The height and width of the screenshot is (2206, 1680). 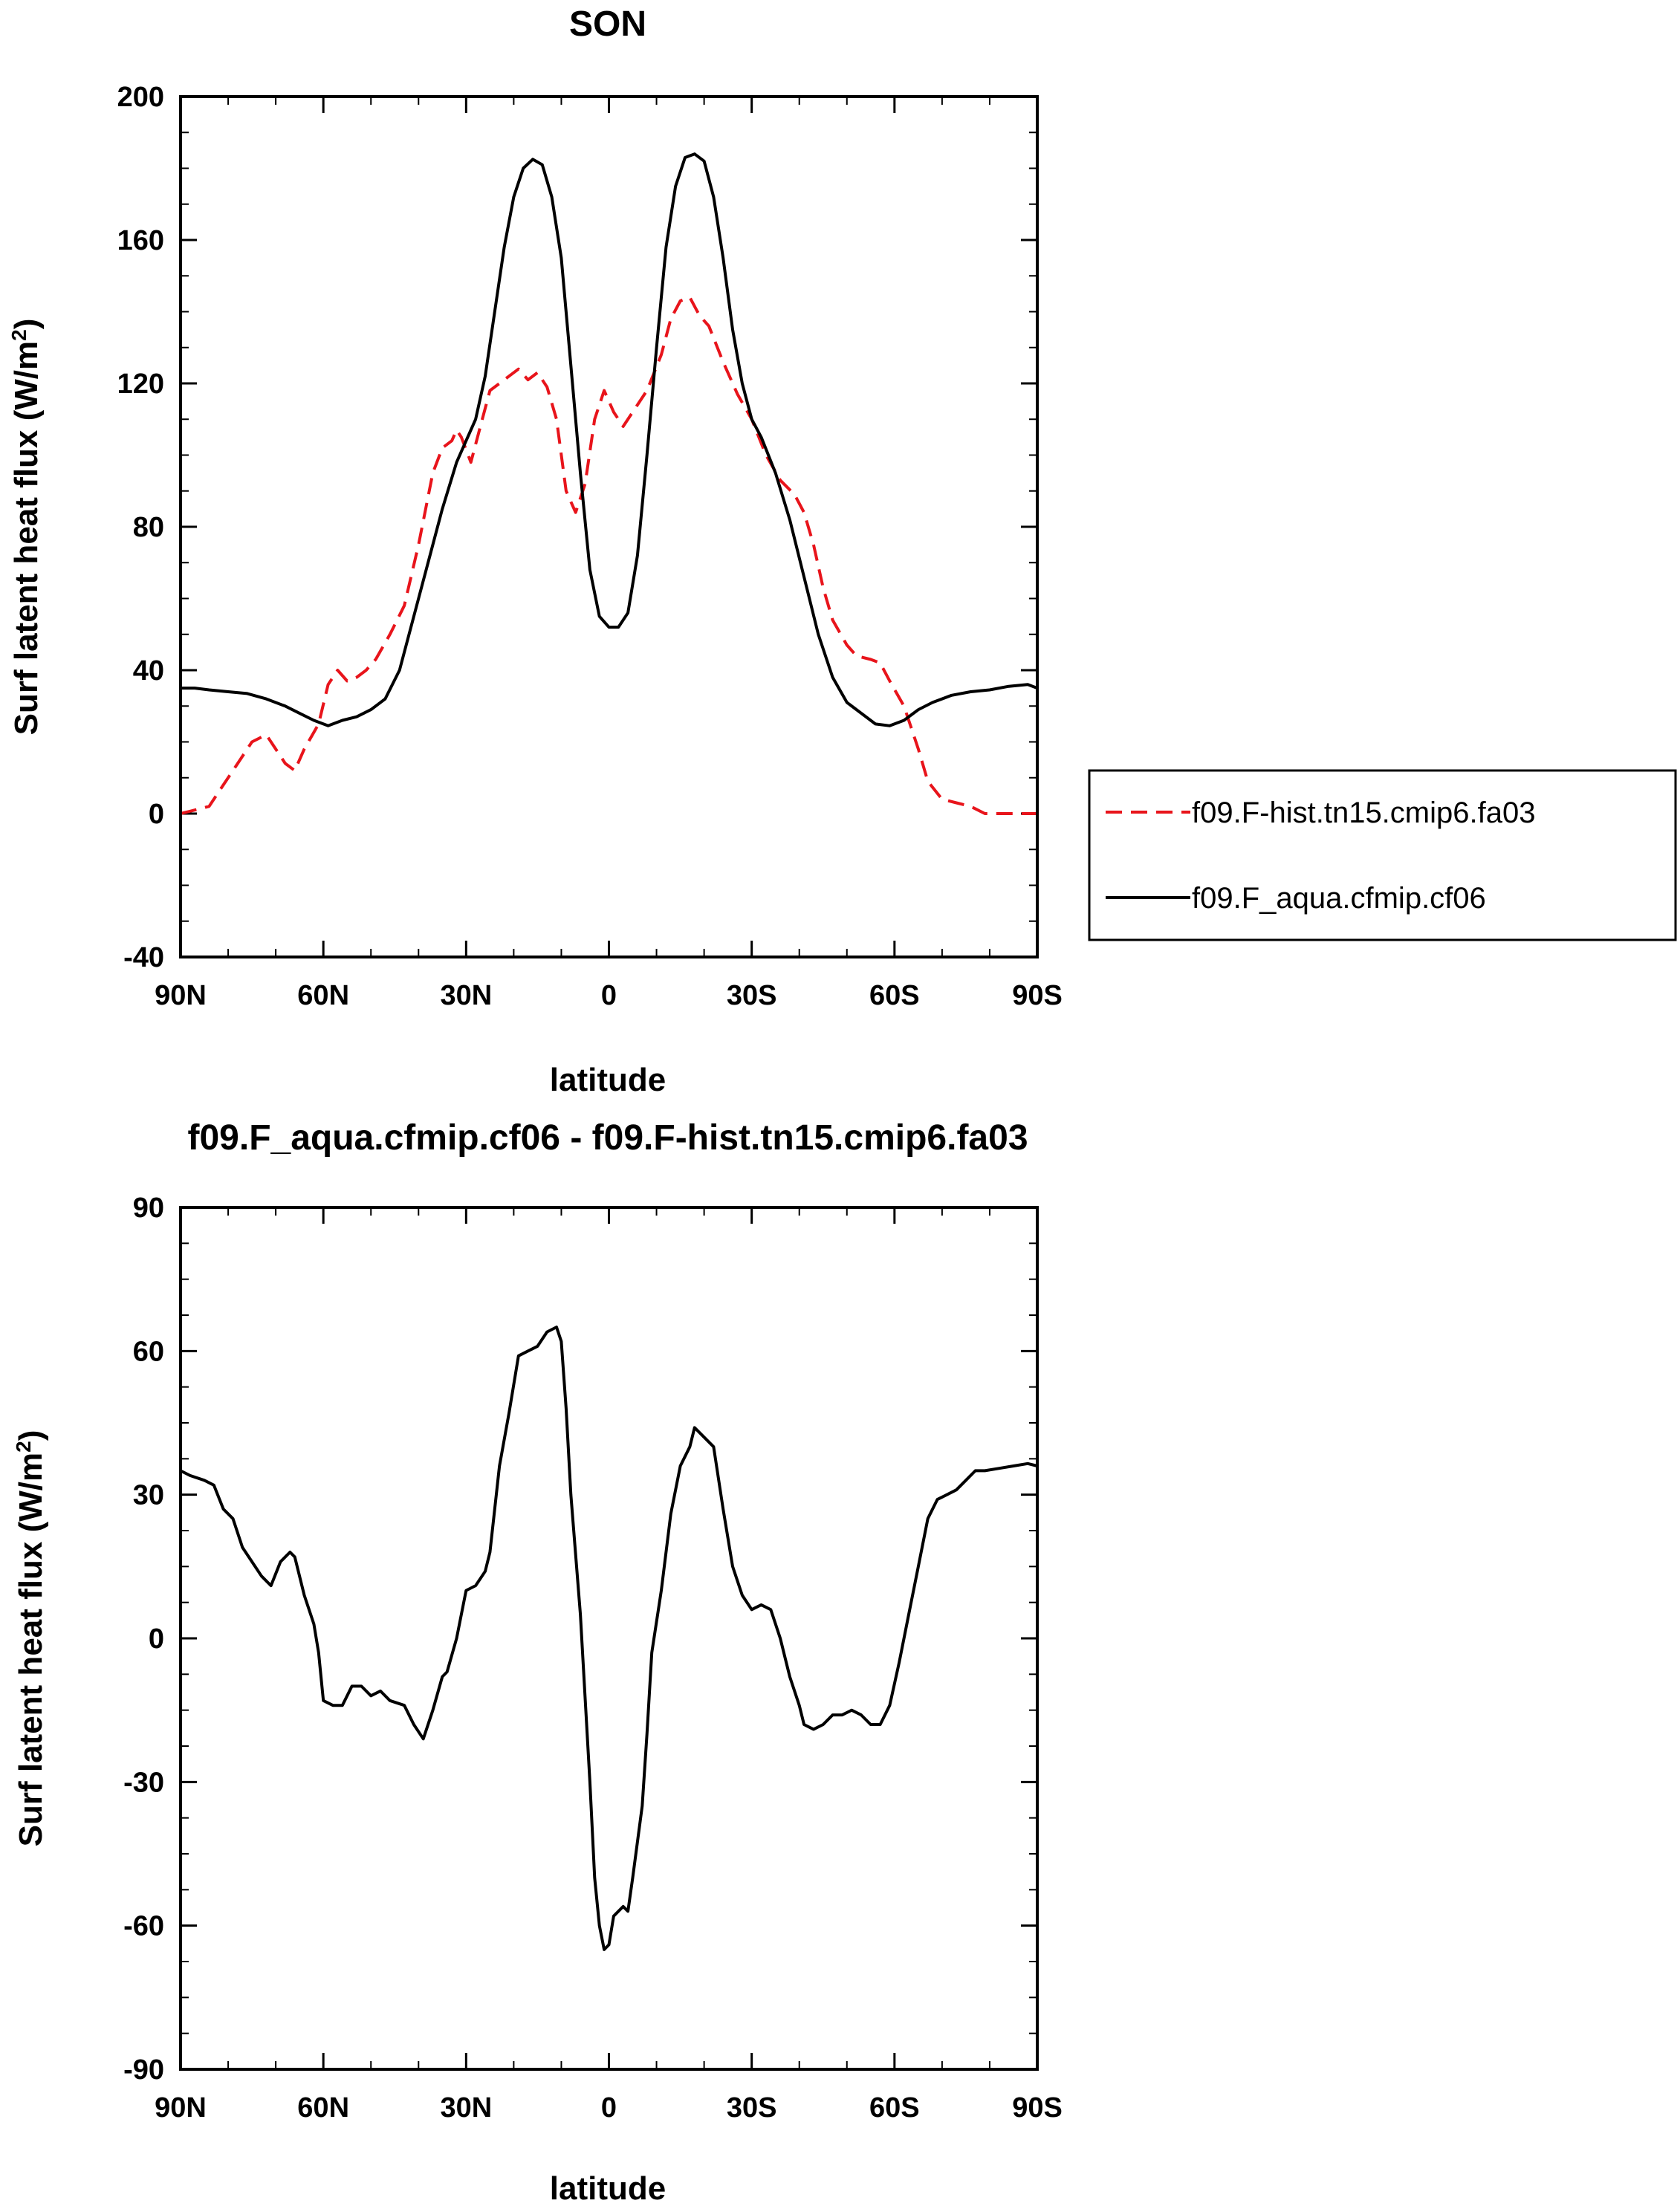 I want to click on legend-label-aqua: f09.F_aqua.cfmip.cf06, so click(x=1339, y=898).